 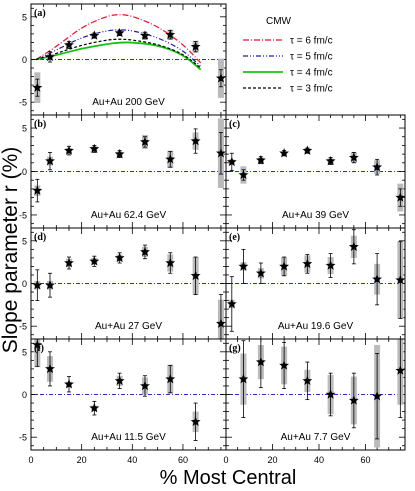 I want to click on panel-energy-label: Au+Au 11.5 GeV, so click(x=128, y=437).